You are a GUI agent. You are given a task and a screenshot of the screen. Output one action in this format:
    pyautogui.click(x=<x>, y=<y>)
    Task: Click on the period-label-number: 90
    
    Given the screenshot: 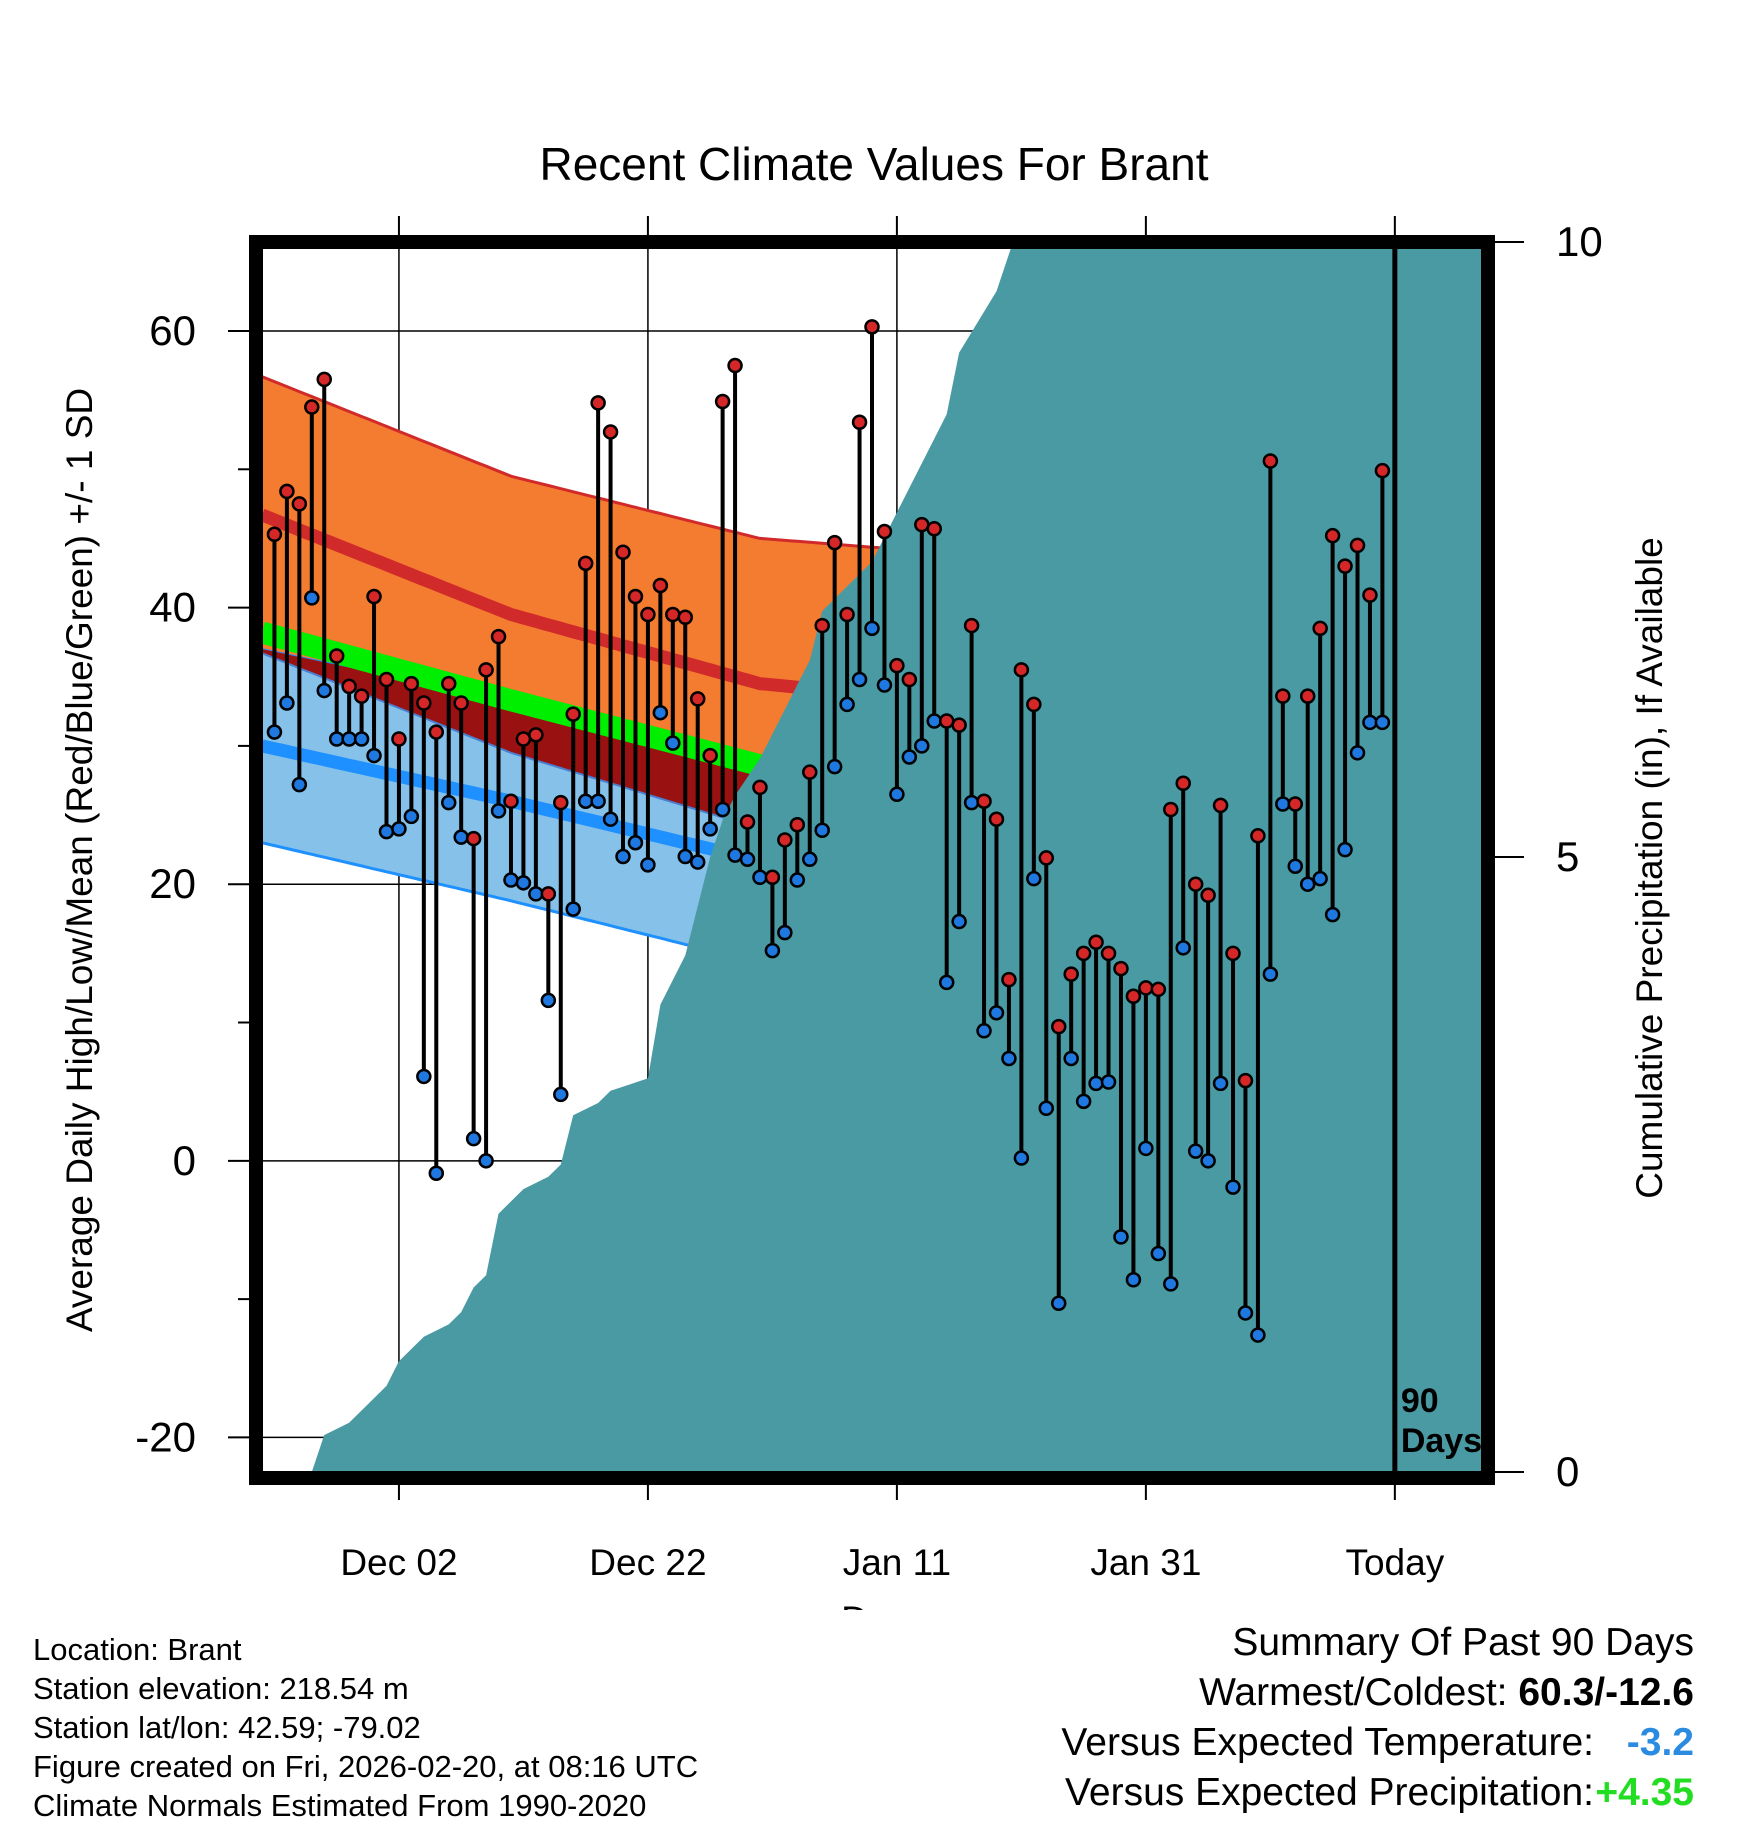 What is the action you would take?
    pyautogui.click(x=1420, y=1401)
    